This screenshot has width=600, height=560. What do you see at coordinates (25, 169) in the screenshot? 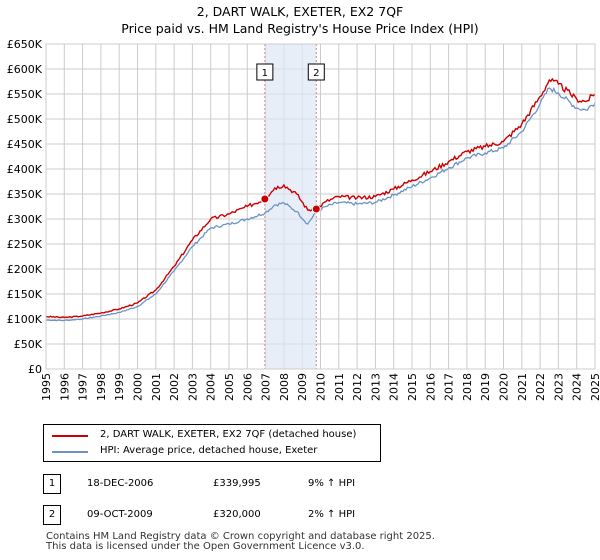
I see `y-tick-label: £400K` at bounding box center [25, 169].